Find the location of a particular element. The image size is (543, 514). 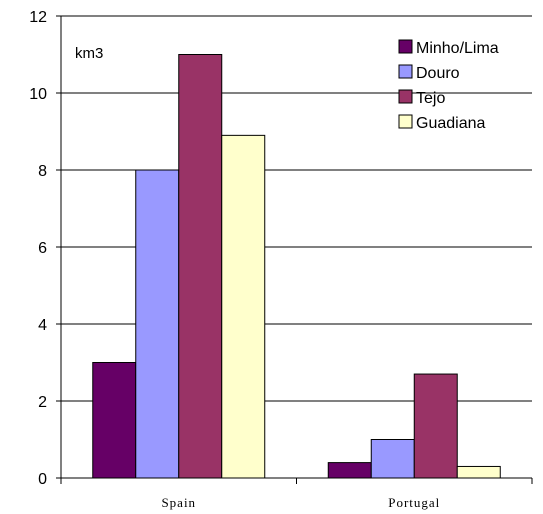

bar-douro-portugal is located at coordinates (392, 459).